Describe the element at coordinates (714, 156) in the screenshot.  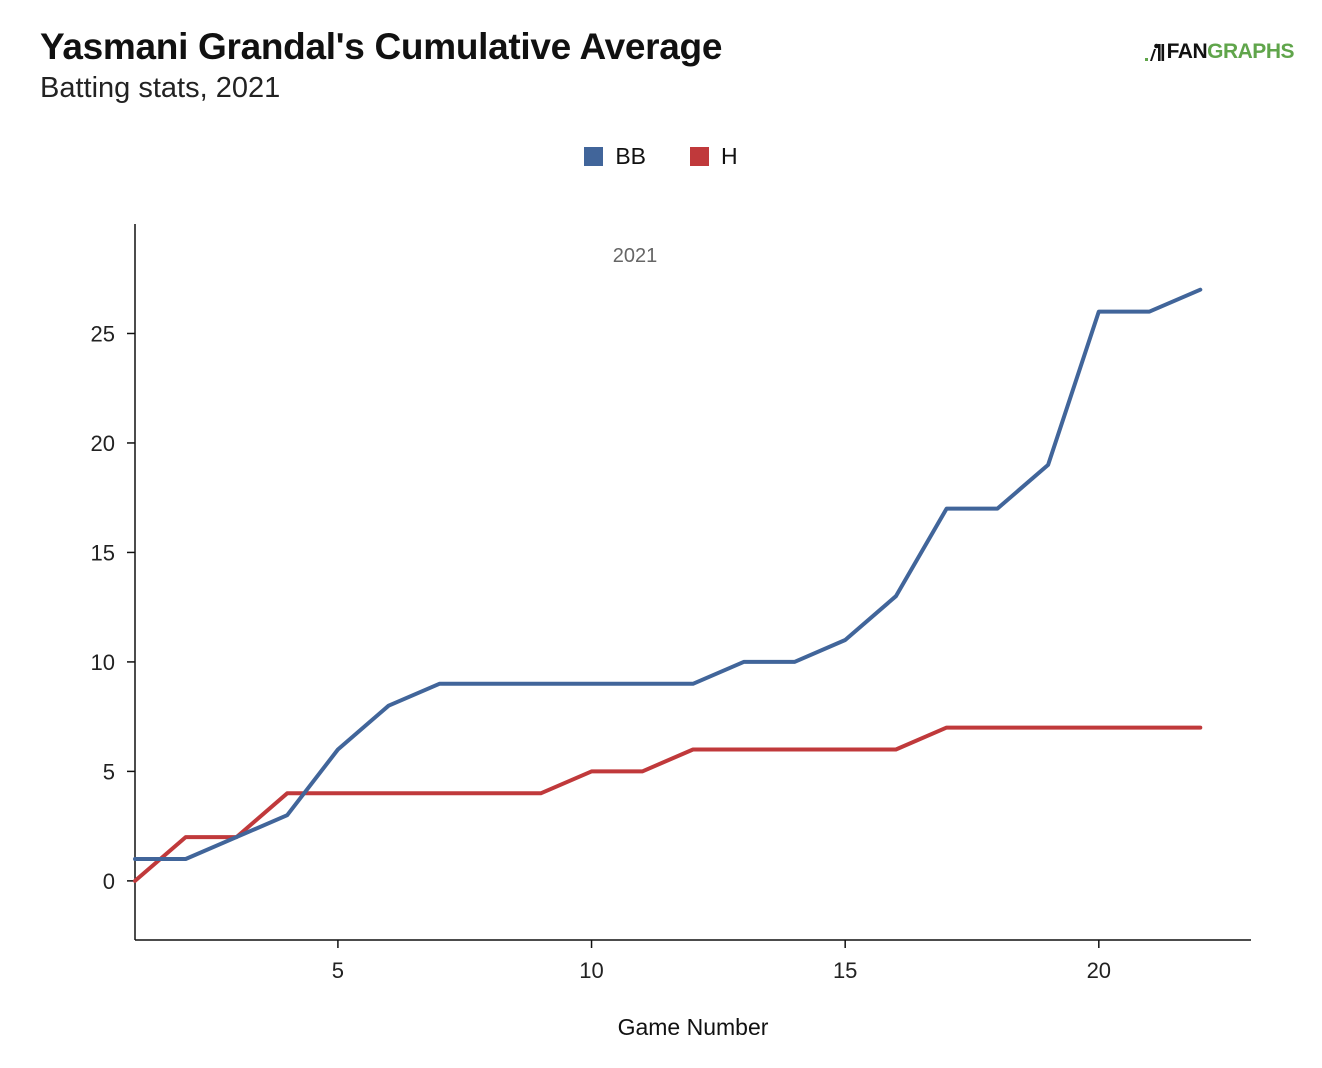
I see `legend-item-h: H` at that location.